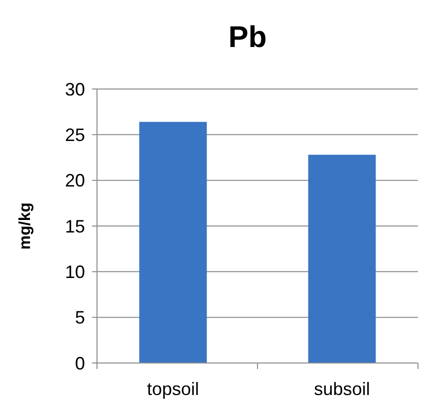  Describe the element at coordinates (25, 226) in the screenshot. I see `y-axis-title: mg/kg` at that location.